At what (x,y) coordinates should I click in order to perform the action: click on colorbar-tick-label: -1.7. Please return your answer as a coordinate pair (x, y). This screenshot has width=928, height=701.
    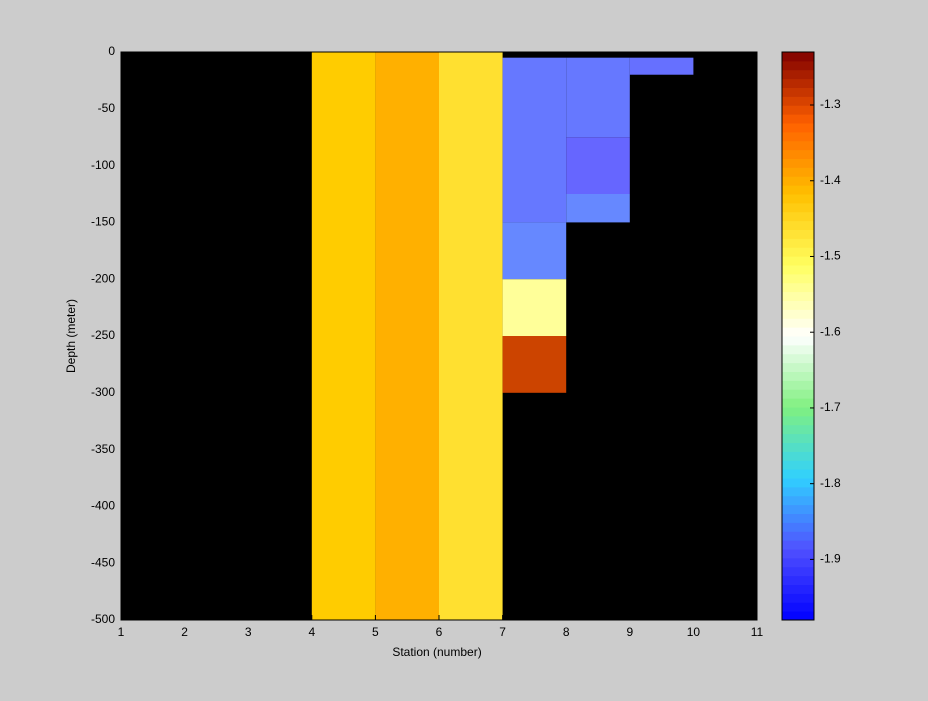
    Looking at the image, I should click on (830, 407).